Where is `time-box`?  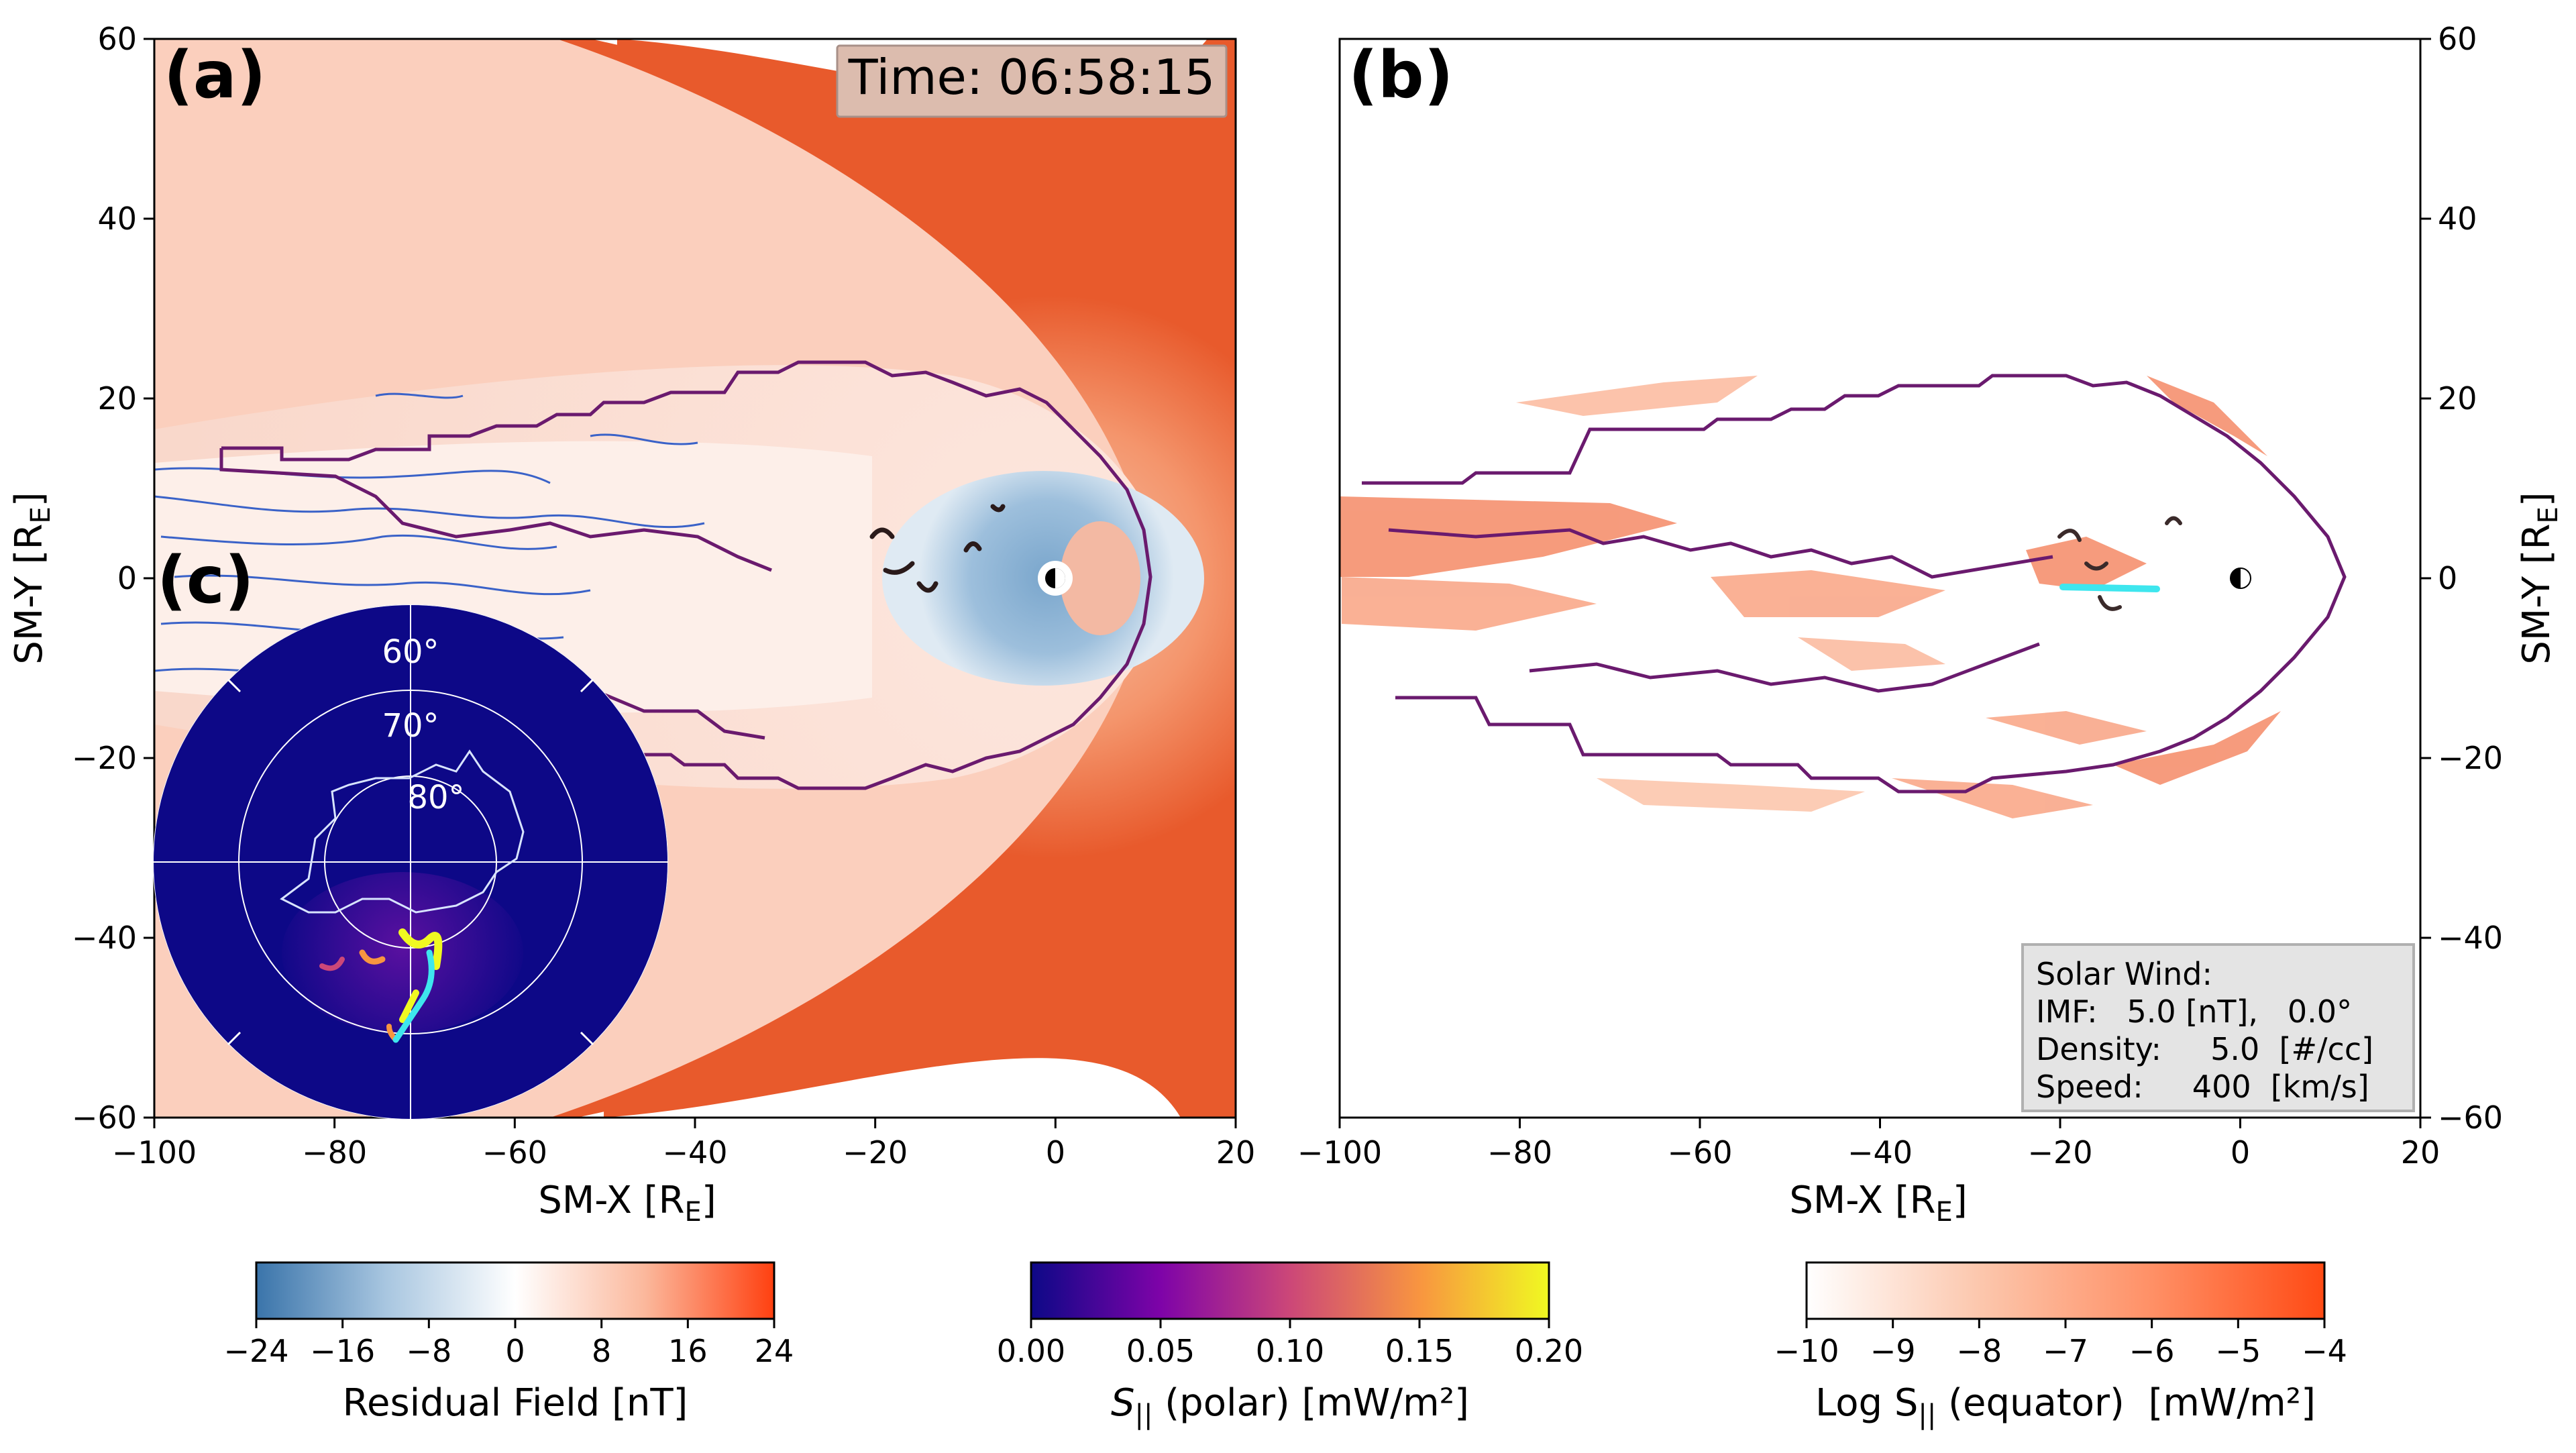
time-box is located at coordinates (1032, 81).